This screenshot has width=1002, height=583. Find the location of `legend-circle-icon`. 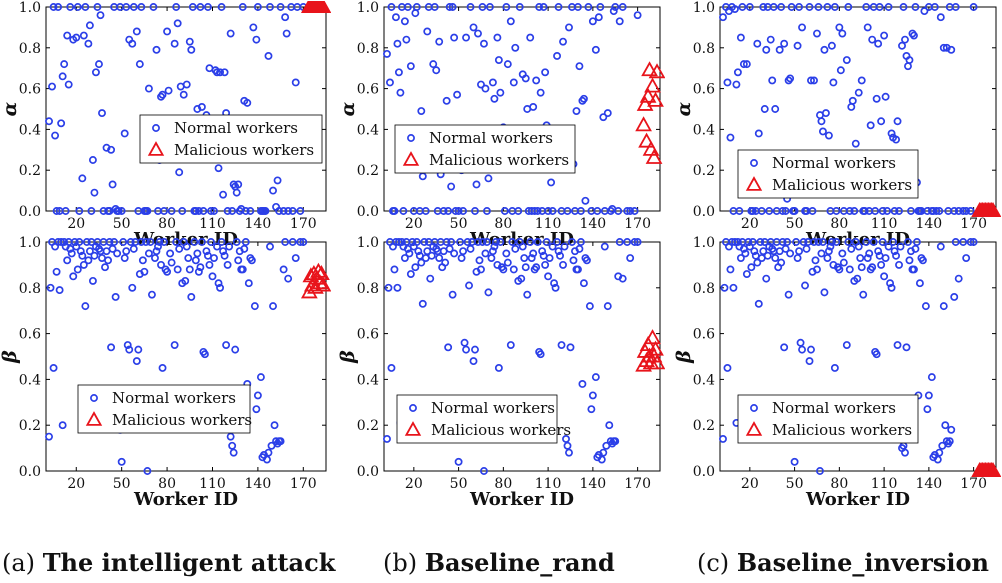

legend-circle-icon is located at coordinates (94, 398).